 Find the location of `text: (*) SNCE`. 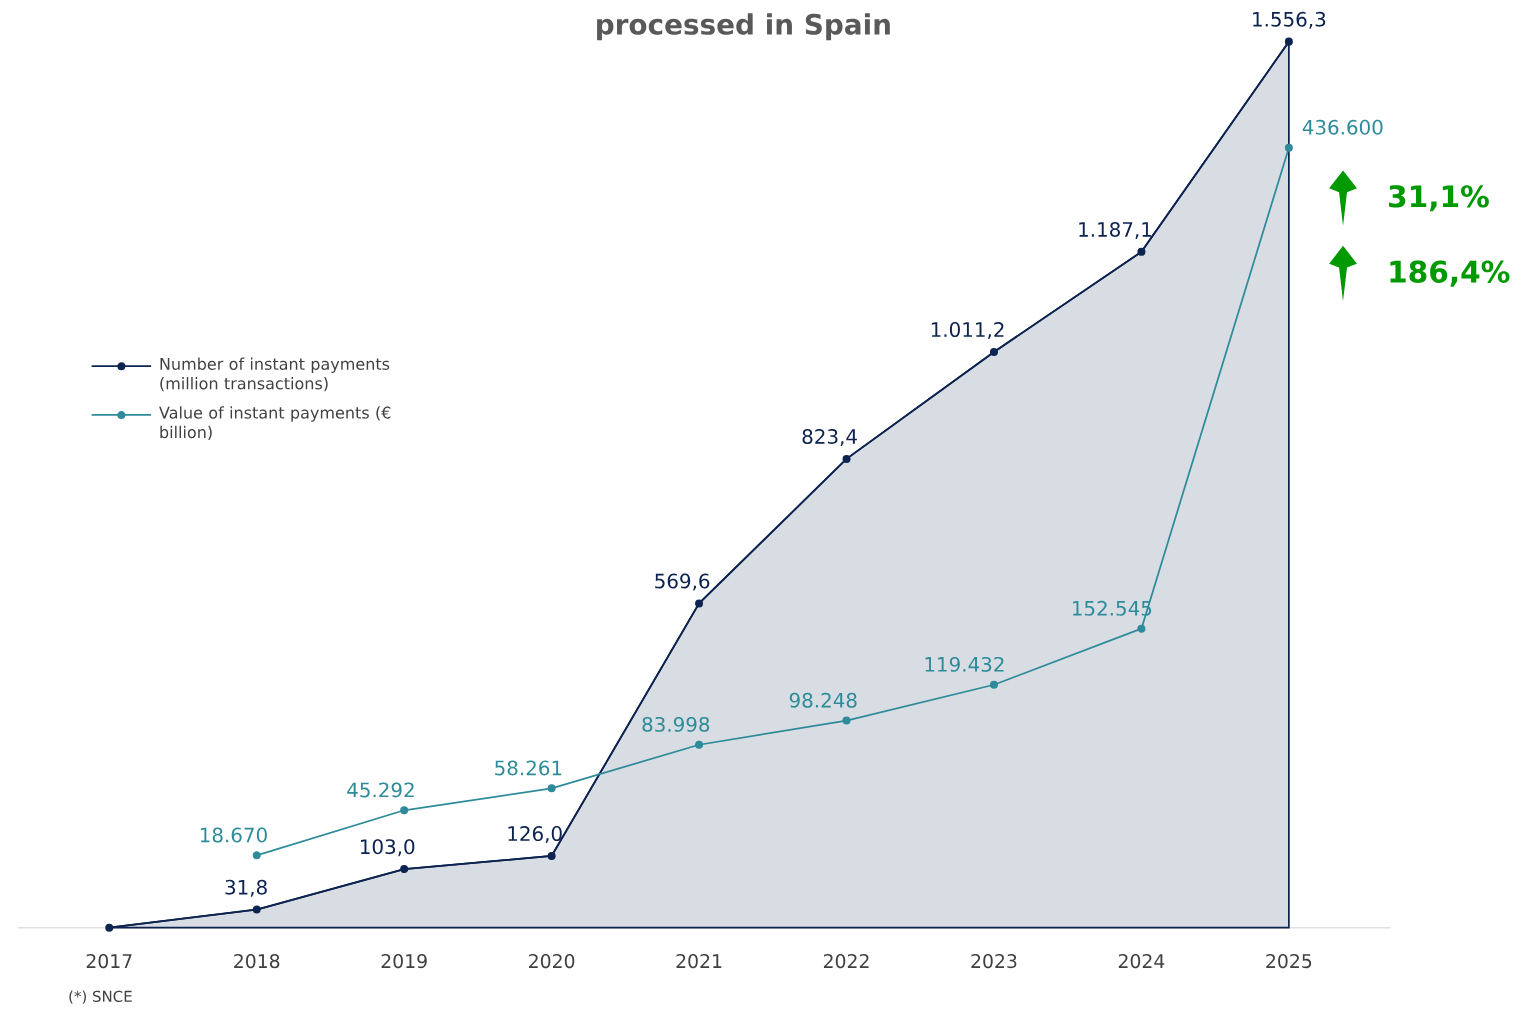

text: (*) SNCE is located at coordinates (100, 997).